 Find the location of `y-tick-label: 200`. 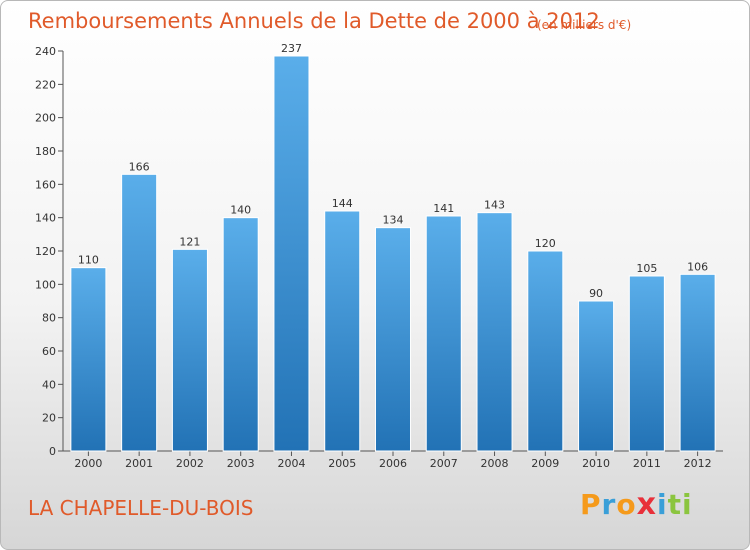

y-tick-label: 200 is located at coordinates (45, 118).